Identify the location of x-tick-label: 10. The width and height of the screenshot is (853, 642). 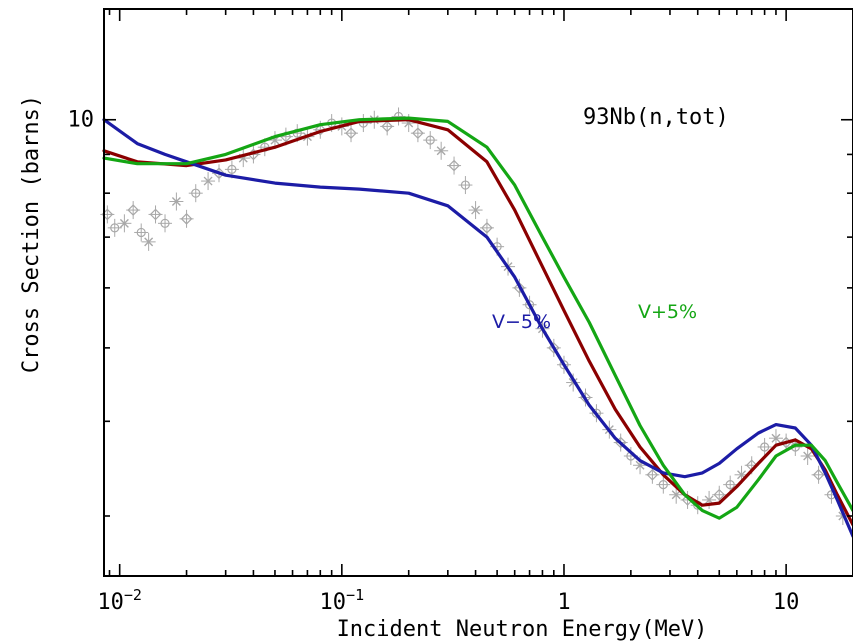
(786, 602).